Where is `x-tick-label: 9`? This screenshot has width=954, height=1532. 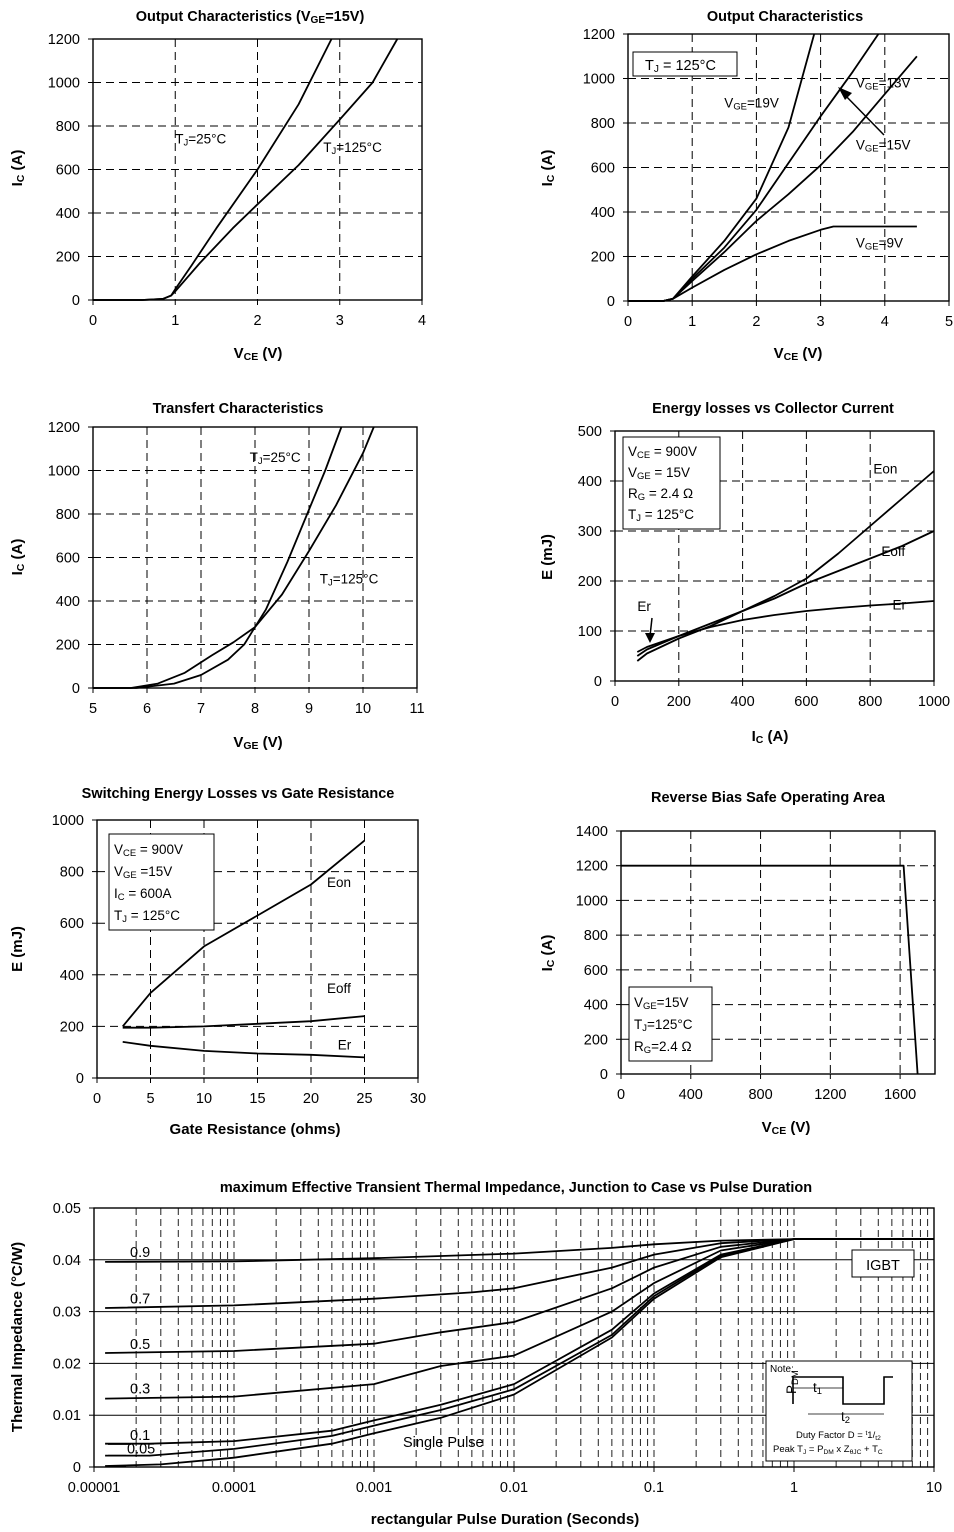 x-tick-label: 9 is located at coordinates (309, 709).